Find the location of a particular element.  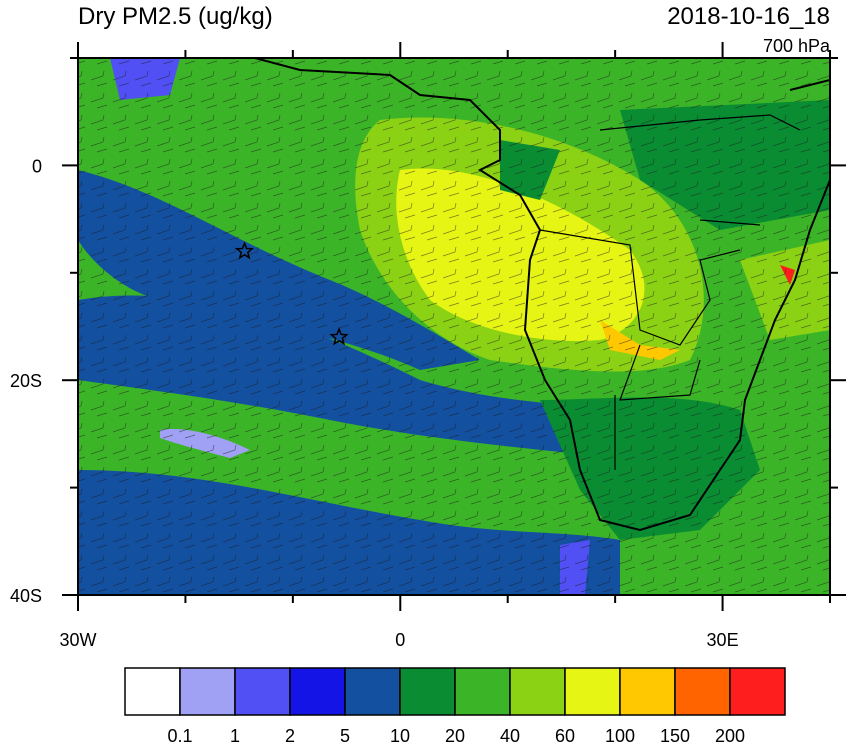

colorbar-label: 2 is located at coordinates (290, 736).